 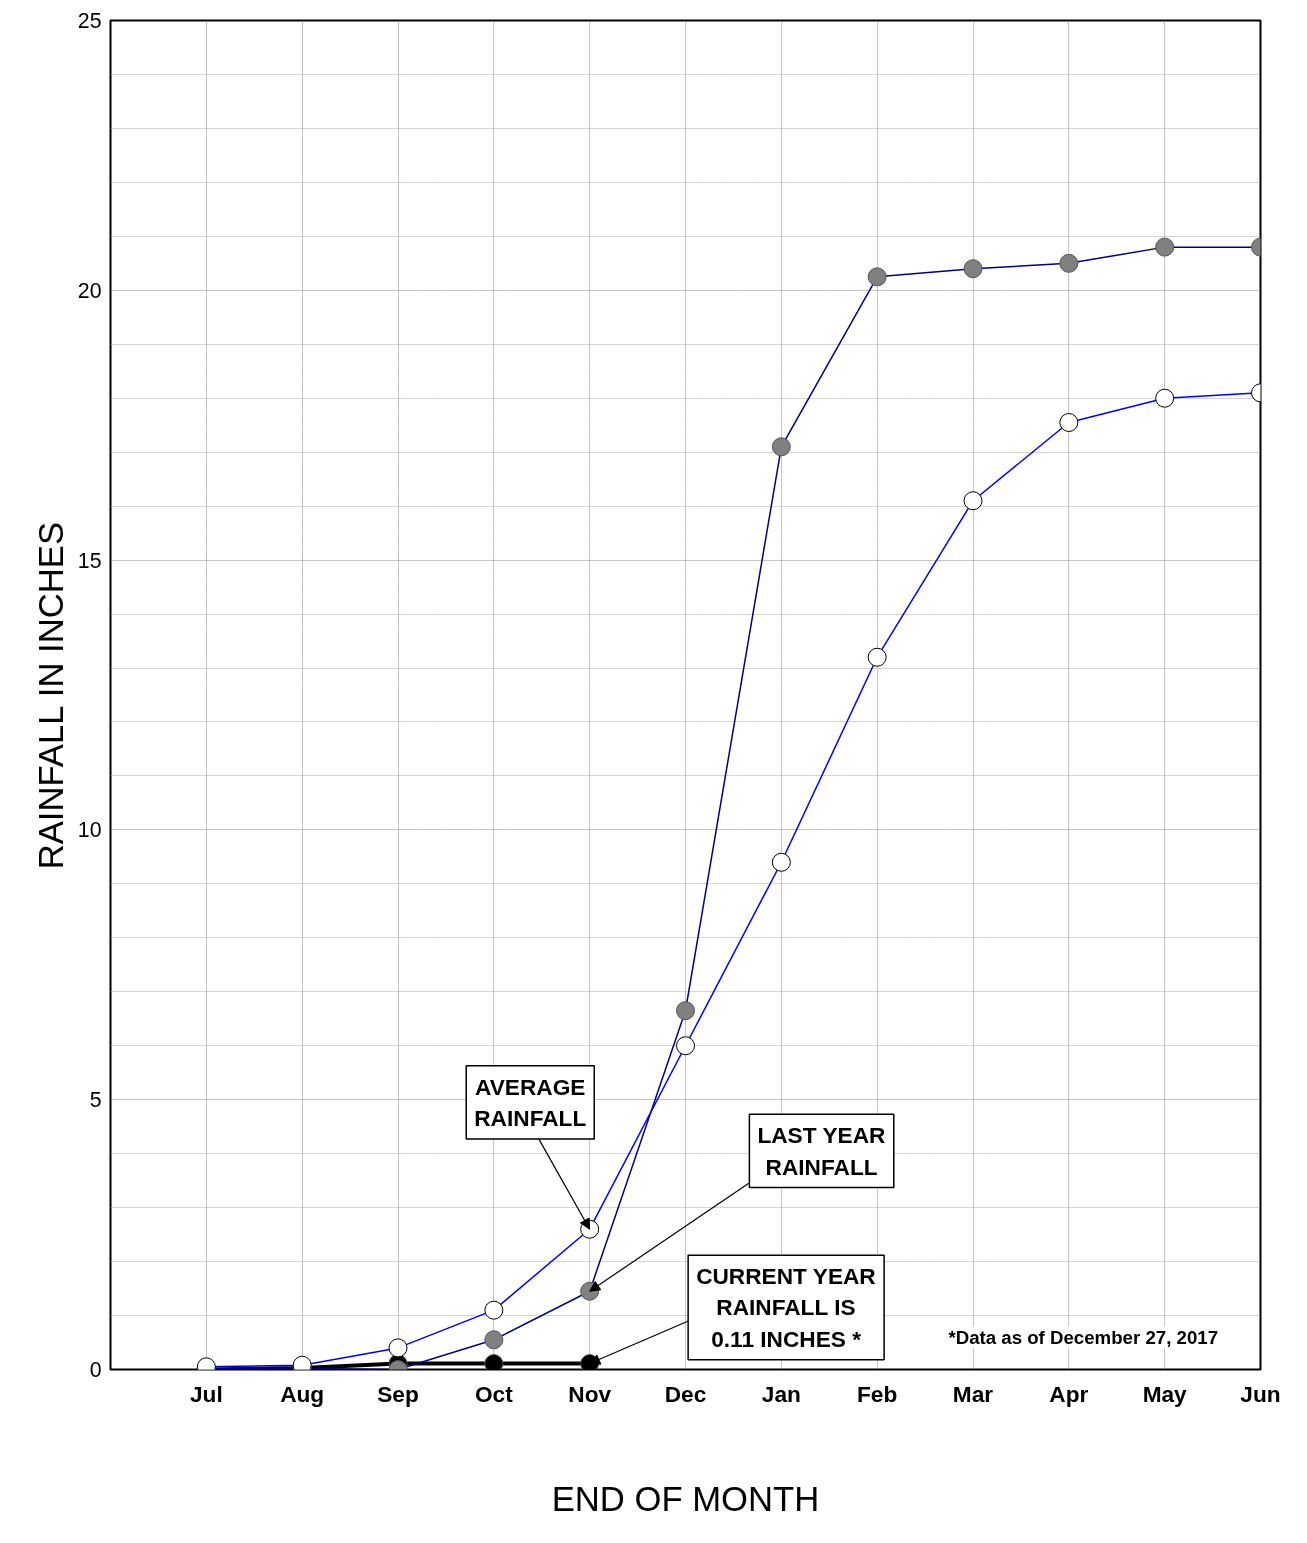 I want to click on annotation: CURRENT YEAR RAINFALL IS 0.11 INCHES *, so click(x=786, y=1307).